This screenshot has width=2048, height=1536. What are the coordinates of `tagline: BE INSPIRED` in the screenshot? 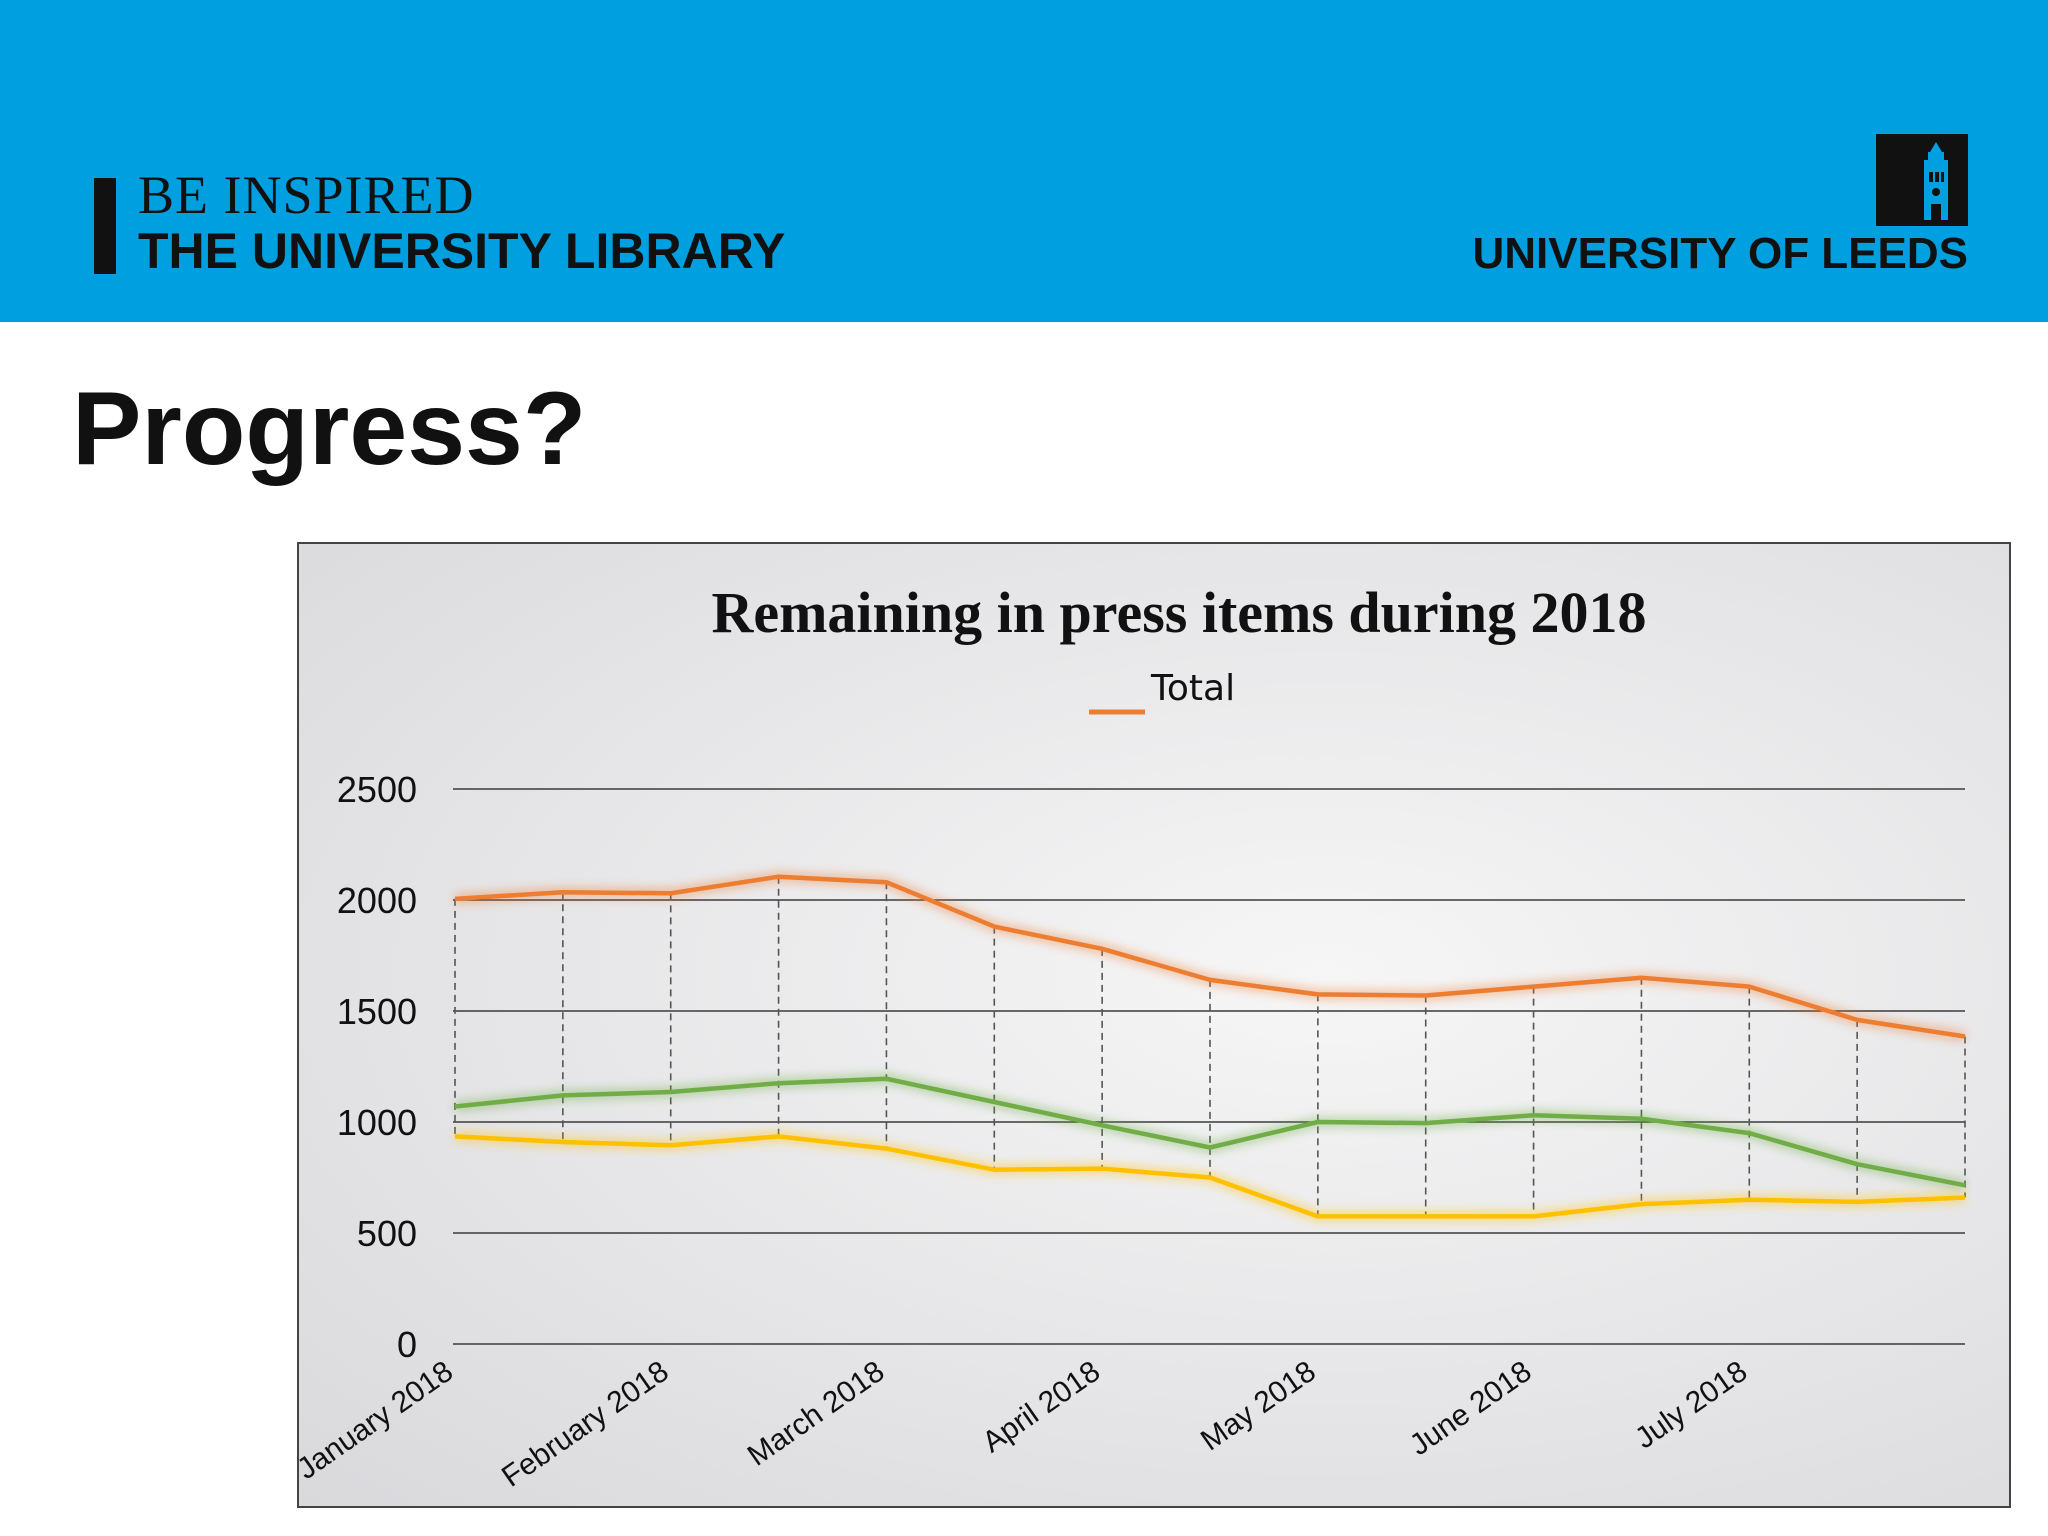 It's located at (306, 195).